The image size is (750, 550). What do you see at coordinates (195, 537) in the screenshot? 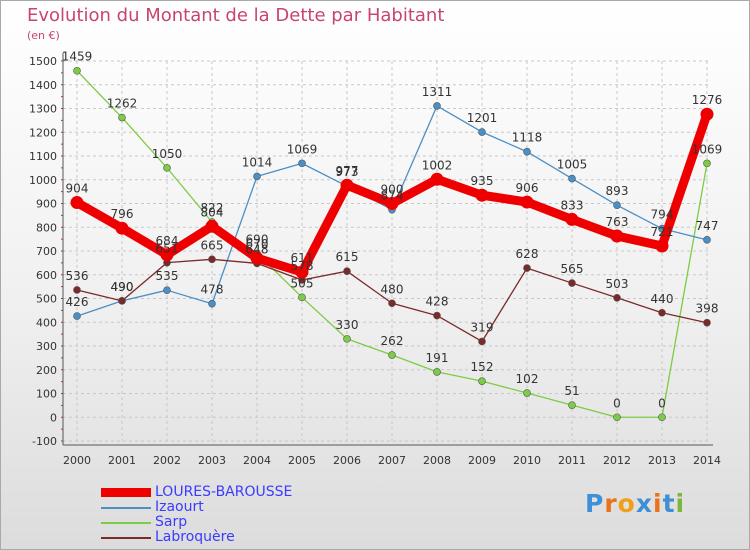
I see `legend-label: Labroquère` at bounding box center [195, 537].